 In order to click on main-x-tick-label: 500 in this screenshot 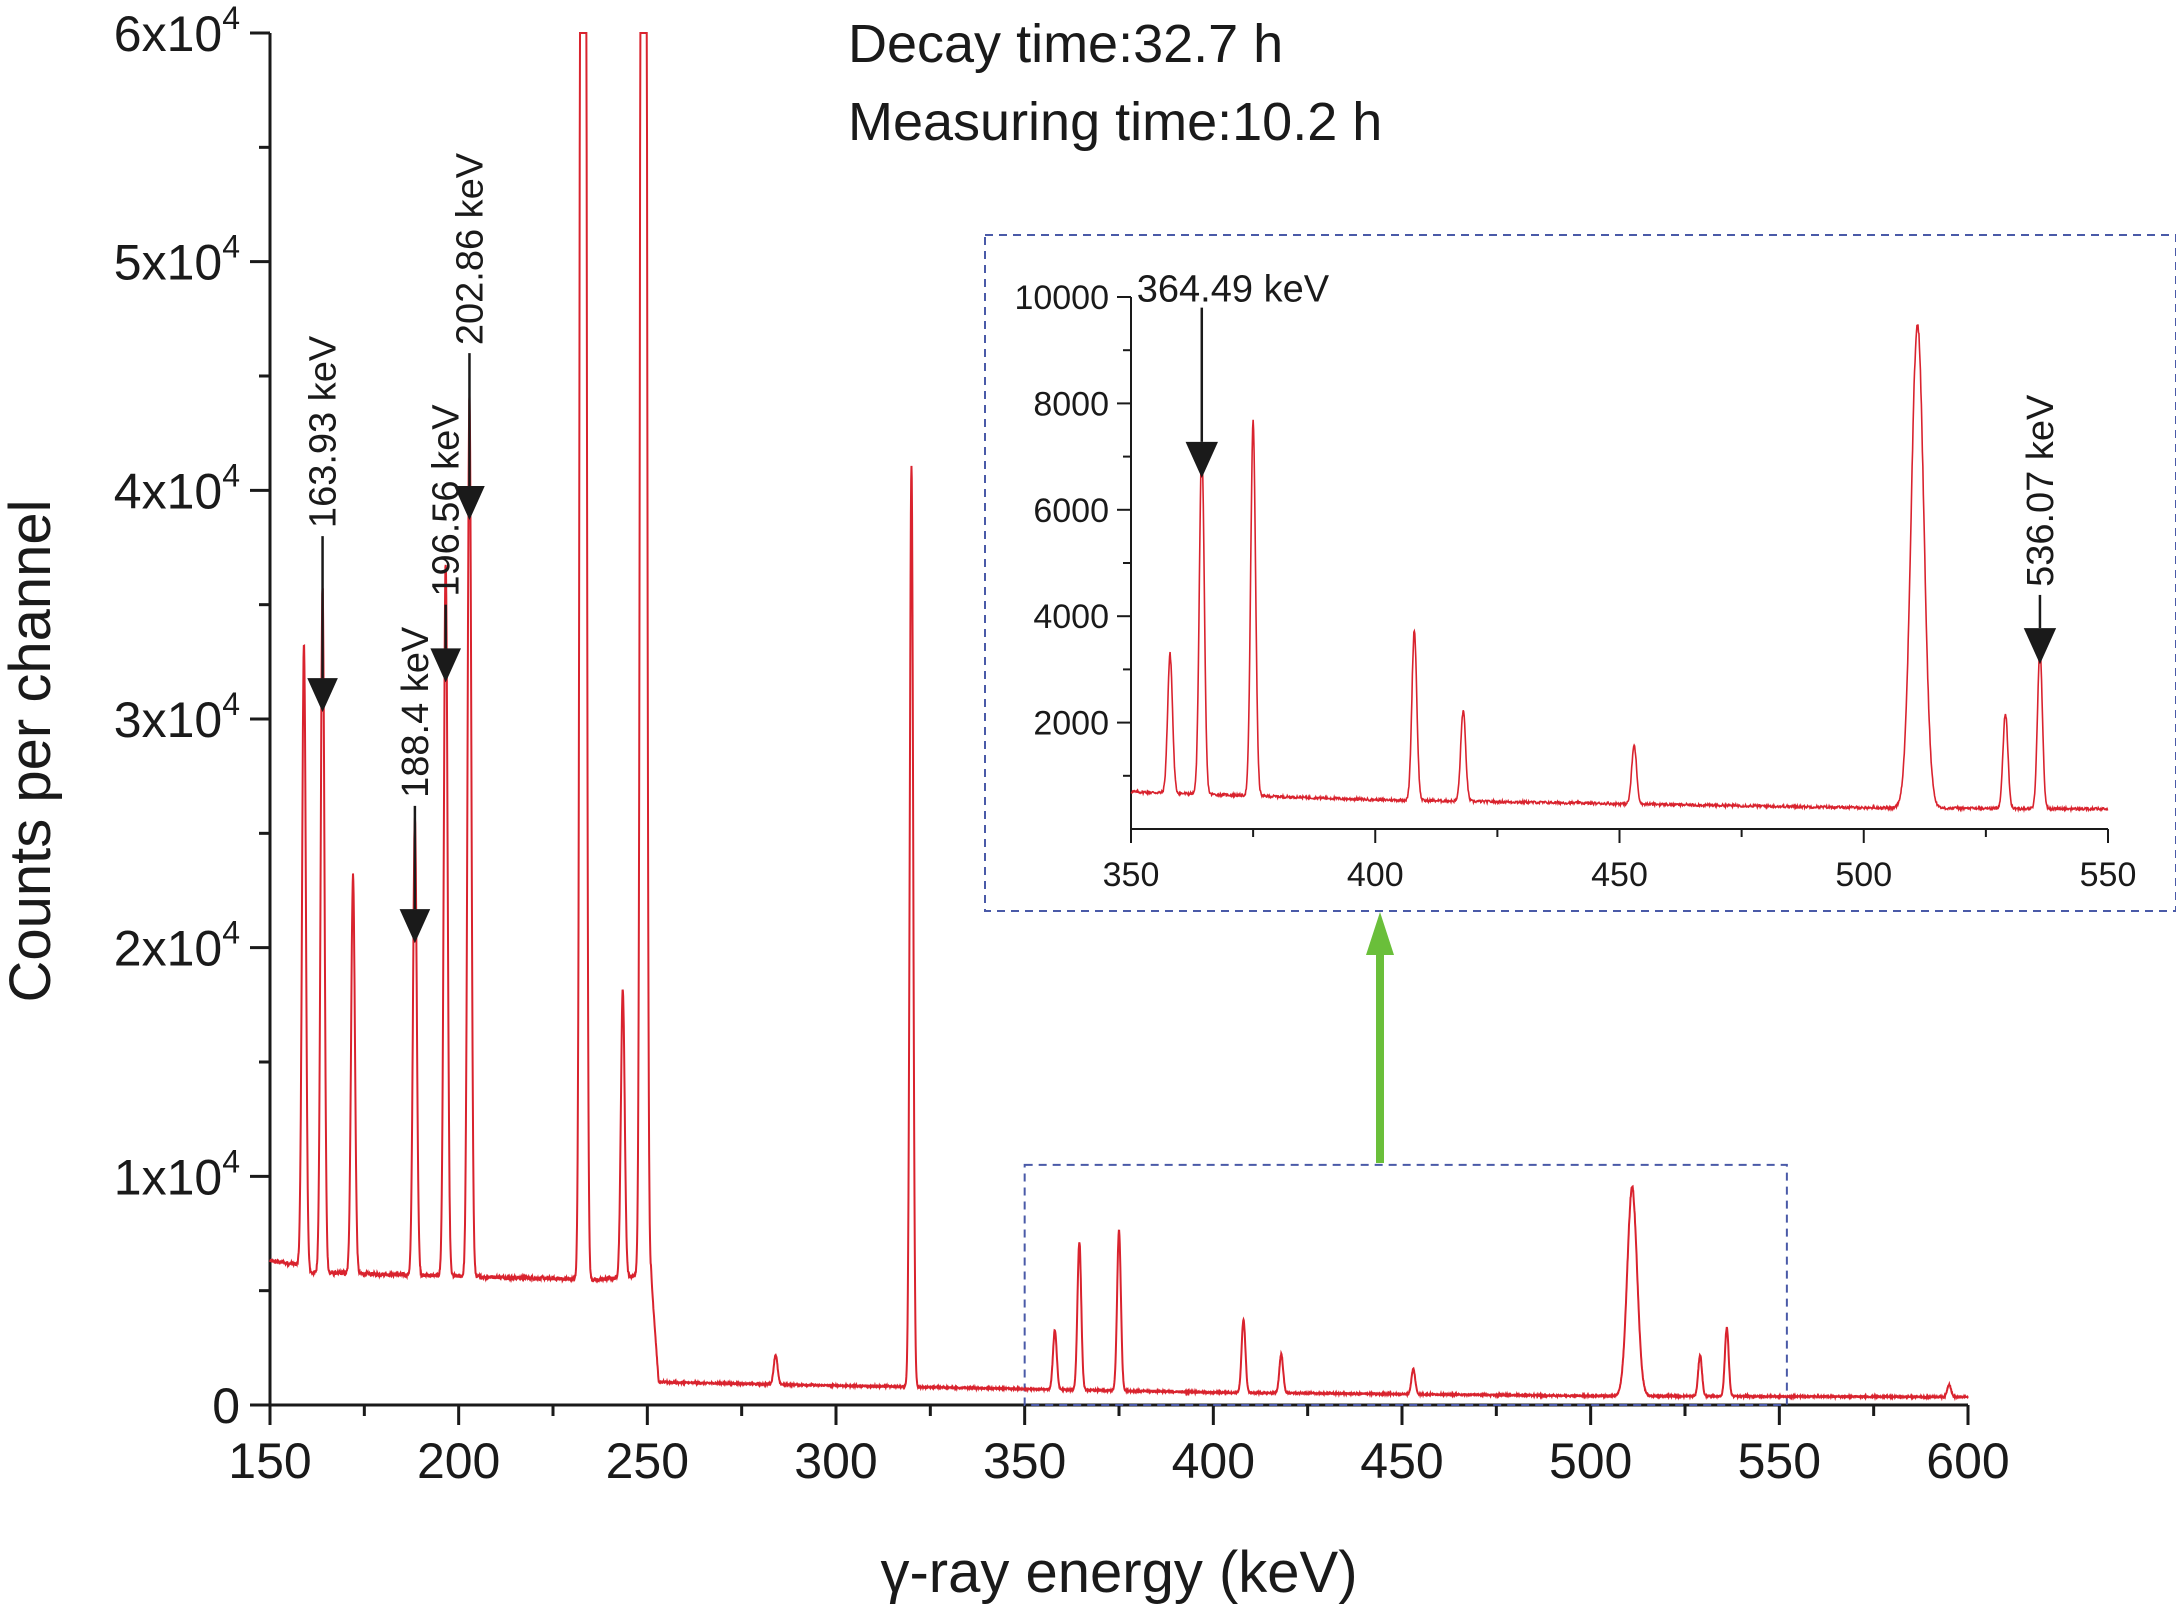, I will do `click(1590, 1461)`.